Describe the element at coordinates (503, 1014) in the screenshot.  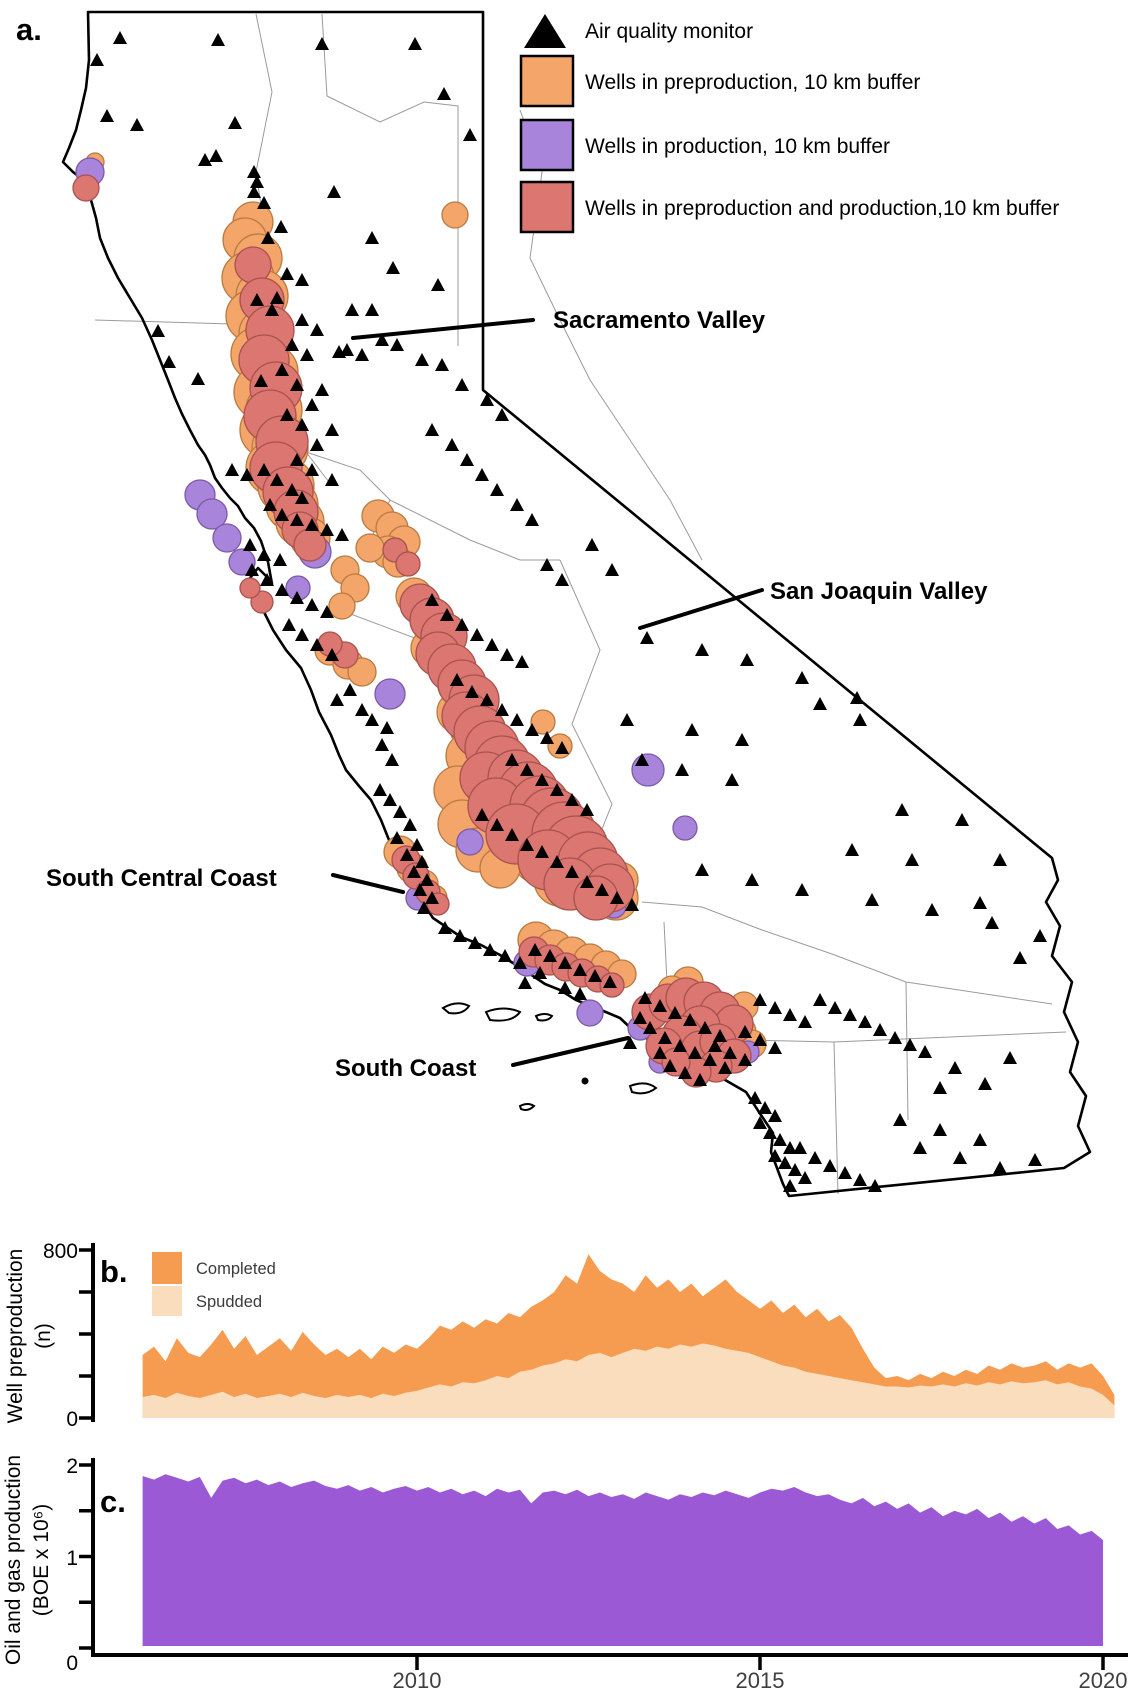
I see `island-outline` at that location.